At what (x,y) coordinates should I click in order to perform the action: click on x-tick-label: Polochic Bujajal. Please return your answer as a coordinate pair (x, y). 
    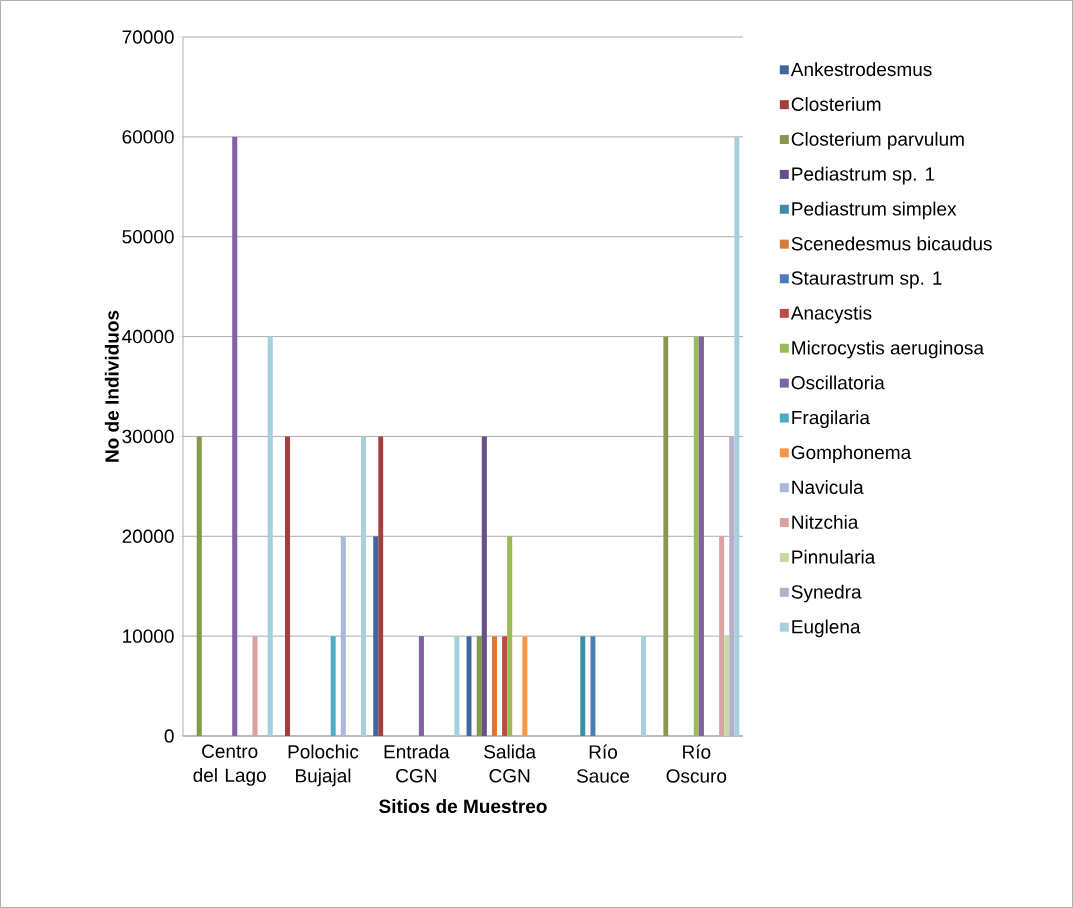
    Looking at the image, I should click on (323, 765).